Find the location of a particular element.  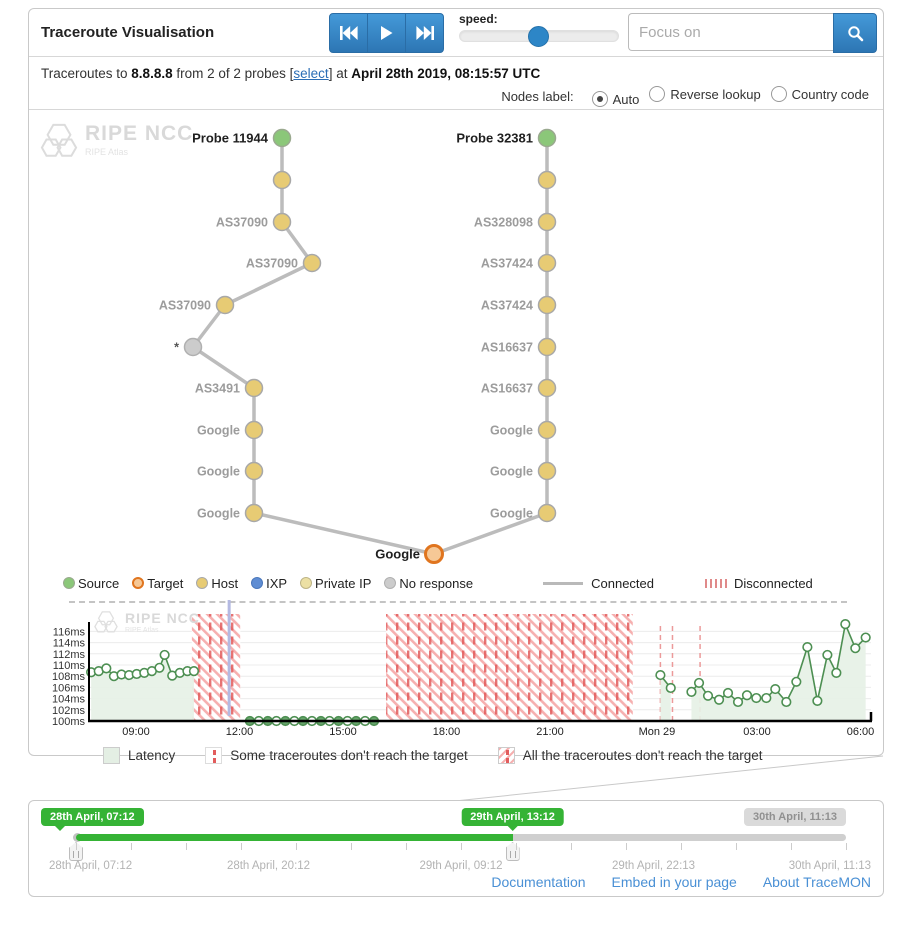

legend-label: Source is located at coordinates (99, 583).